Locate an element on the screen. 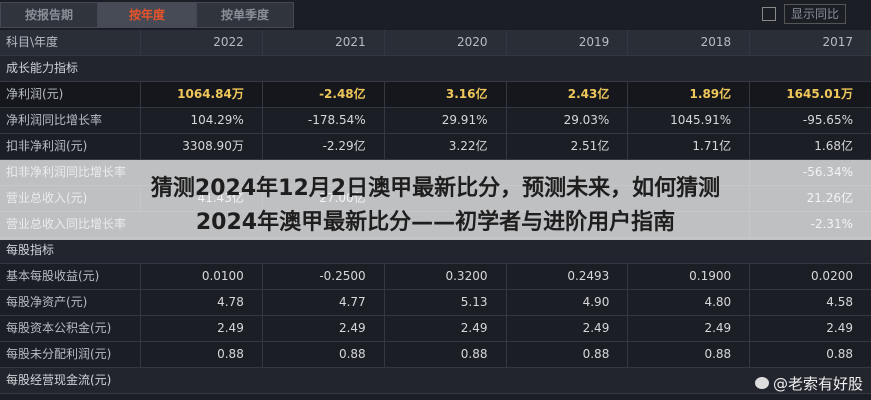 This screenshot has width=871, height=400. value-cell: 2.43亿 is located at coordinates (566, 94).